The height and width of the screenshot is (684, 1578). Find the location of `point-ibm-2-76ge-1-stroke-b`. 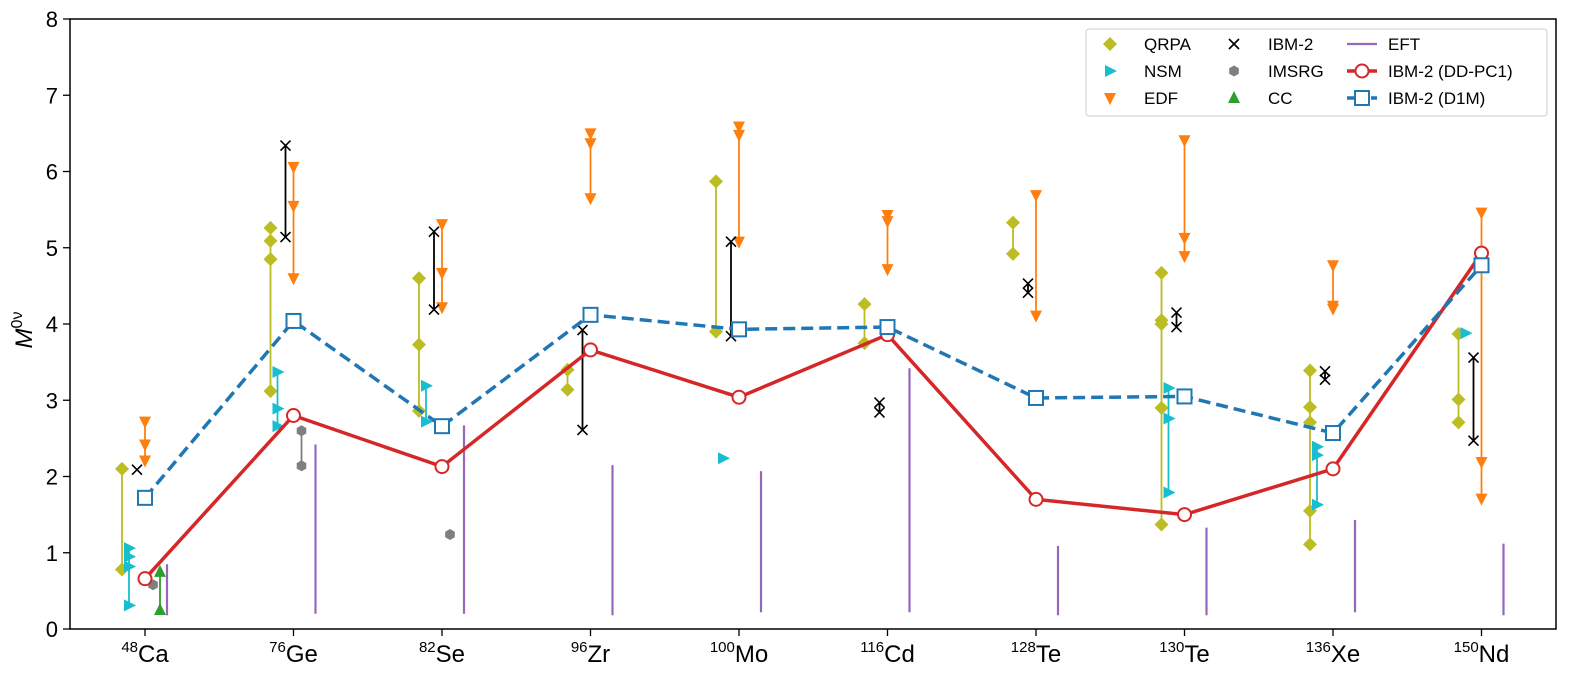

point-ibm-2-76ge-1-stroke-b is located at coordinates (285, 237).